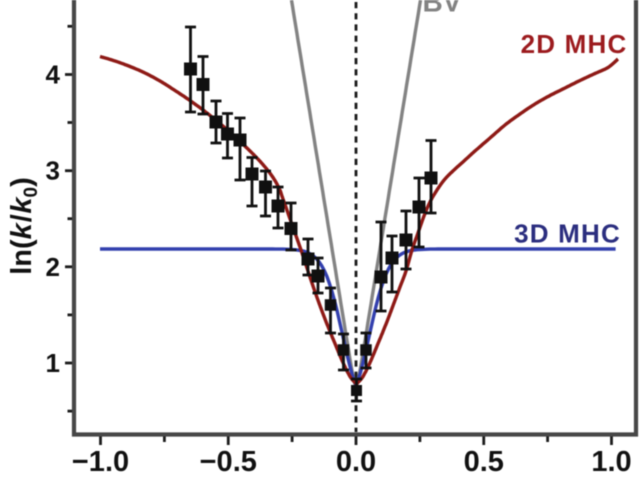 The width and height of the screenshot is (640, 480). I want to click on svg-text: 0.0, so click(356, 462).